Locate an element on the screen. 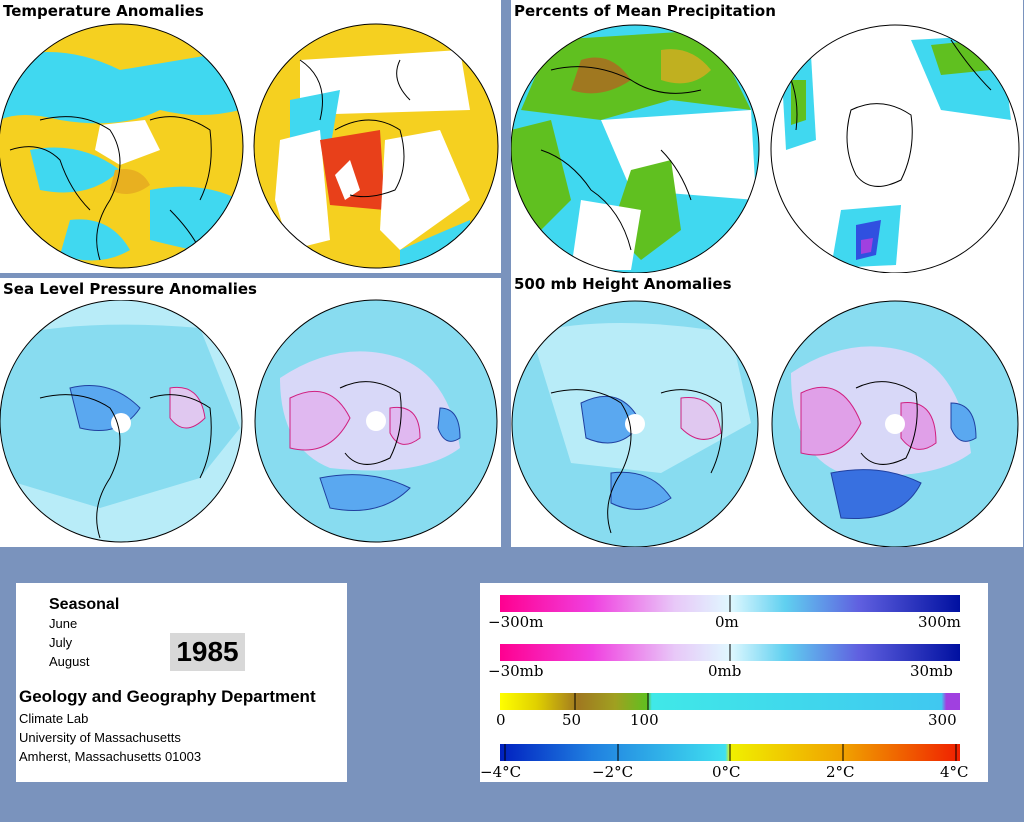  pressure-label-min: −30mb is located at coordinates (516, 671).